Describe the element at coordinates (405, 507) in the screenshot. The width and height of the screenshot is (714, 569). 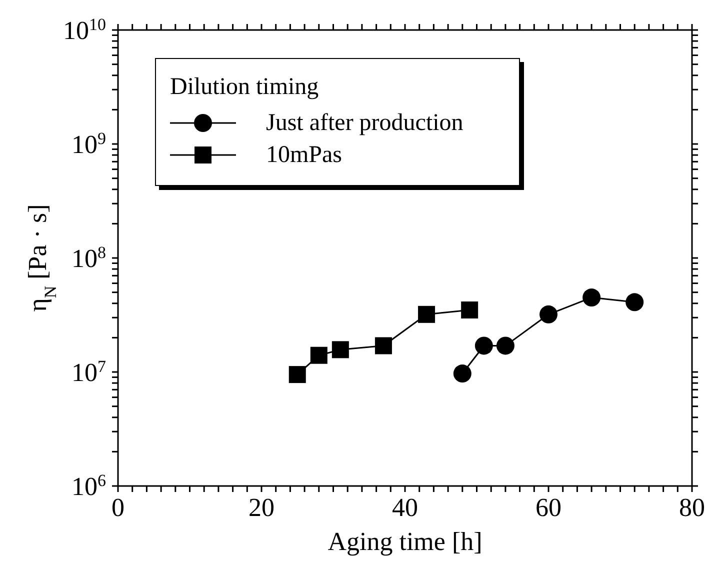
I see `x-tick-label: 40` at that location.